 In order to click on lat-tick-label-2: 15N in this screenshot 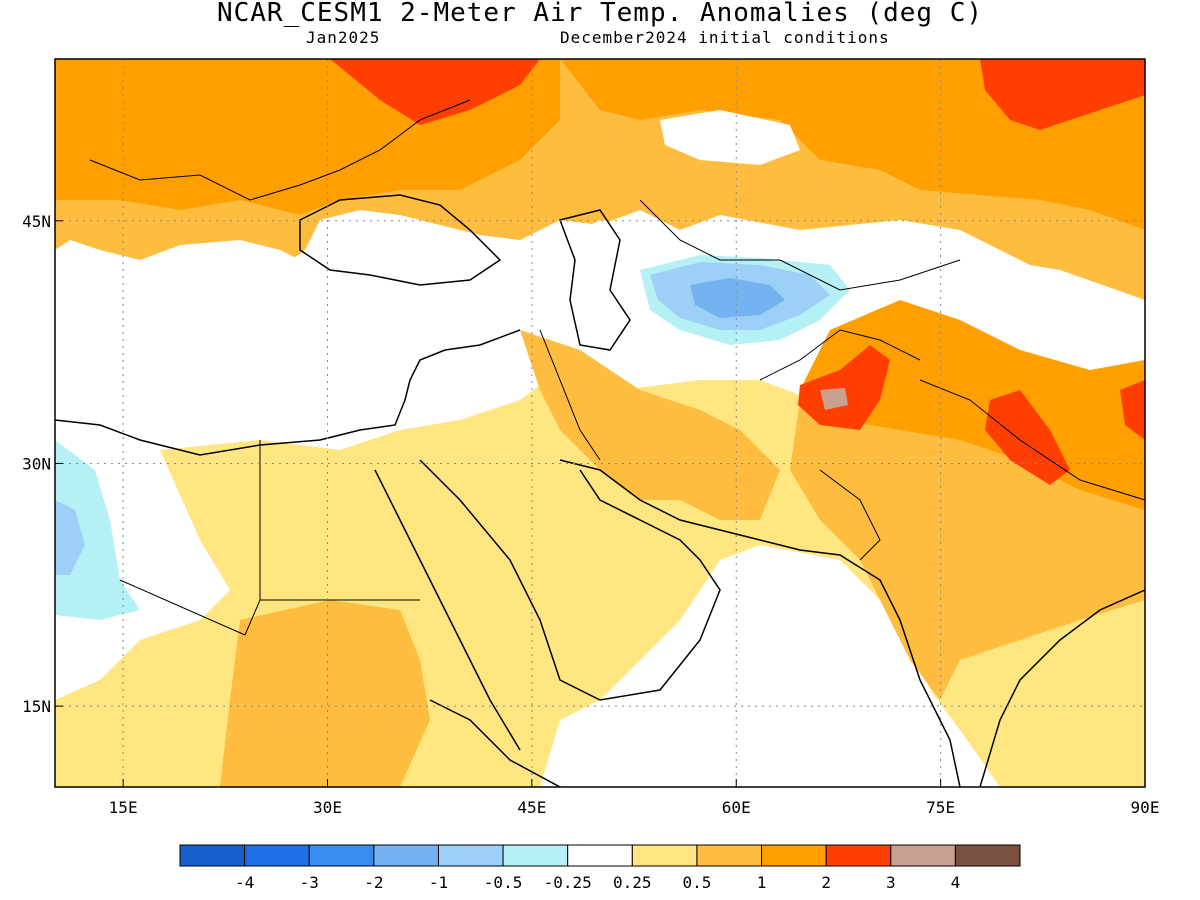, I will do `click(36, 706)`.